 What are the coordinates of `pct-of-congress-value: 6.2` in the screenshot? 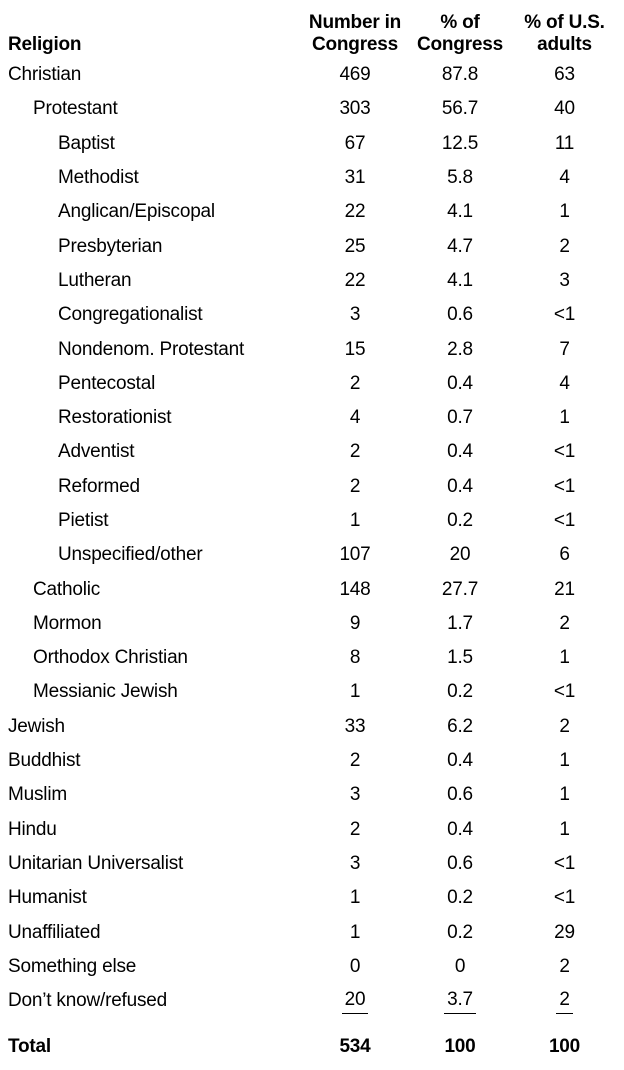 It's located at (460, 726).